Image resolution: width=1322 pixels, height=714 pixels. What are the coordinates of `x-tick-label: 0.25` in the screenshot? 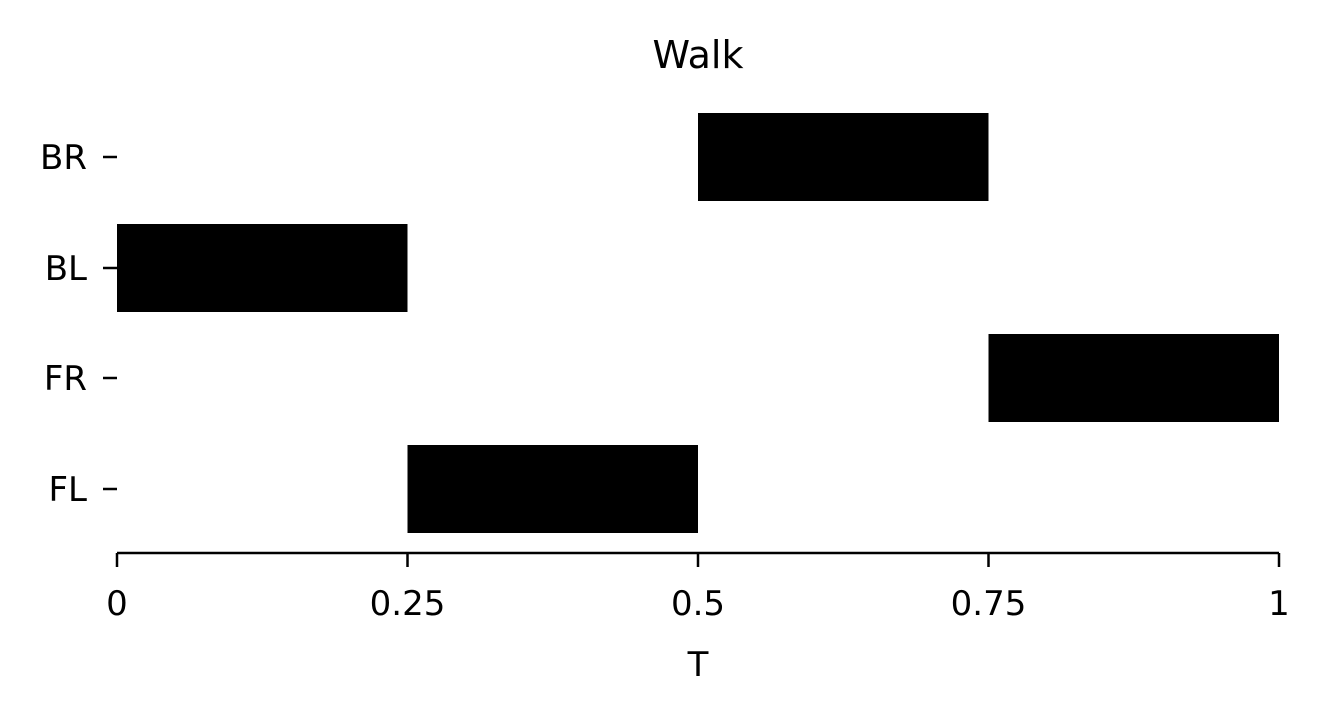 It's located at (408, 604).